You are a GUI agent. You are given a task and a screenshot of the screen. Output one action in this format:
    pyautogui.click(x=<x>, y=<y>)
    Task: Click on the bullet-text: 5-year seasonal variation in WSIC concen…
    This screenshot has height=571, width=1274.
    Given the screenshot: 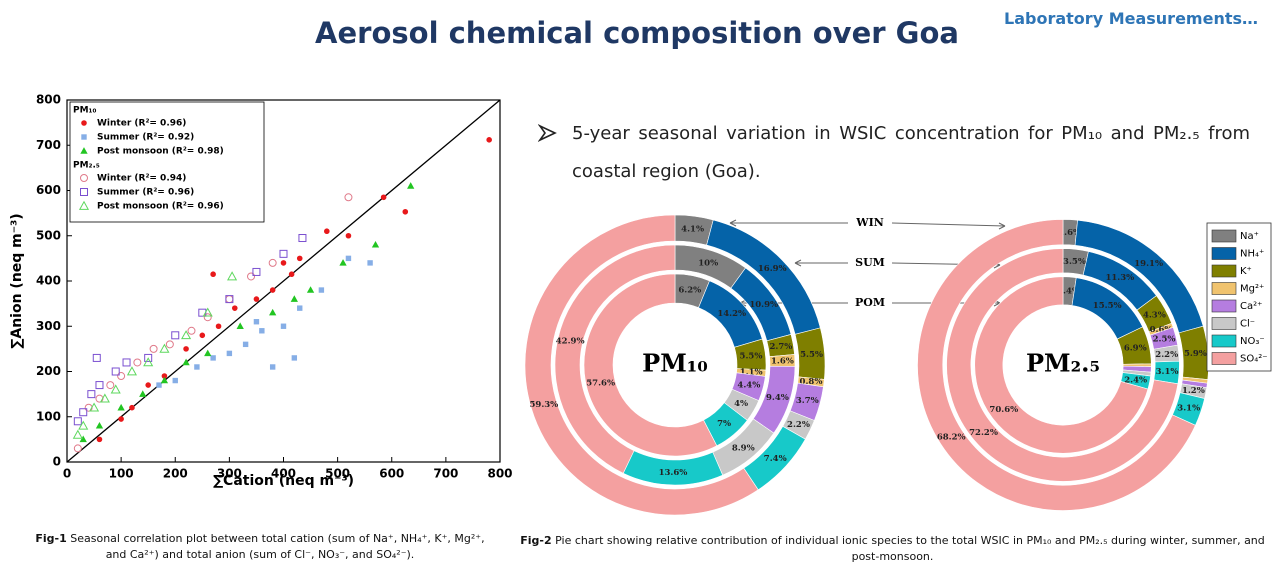 What is the action you would take?
    pyautogui.click(x=911, y=152)
    